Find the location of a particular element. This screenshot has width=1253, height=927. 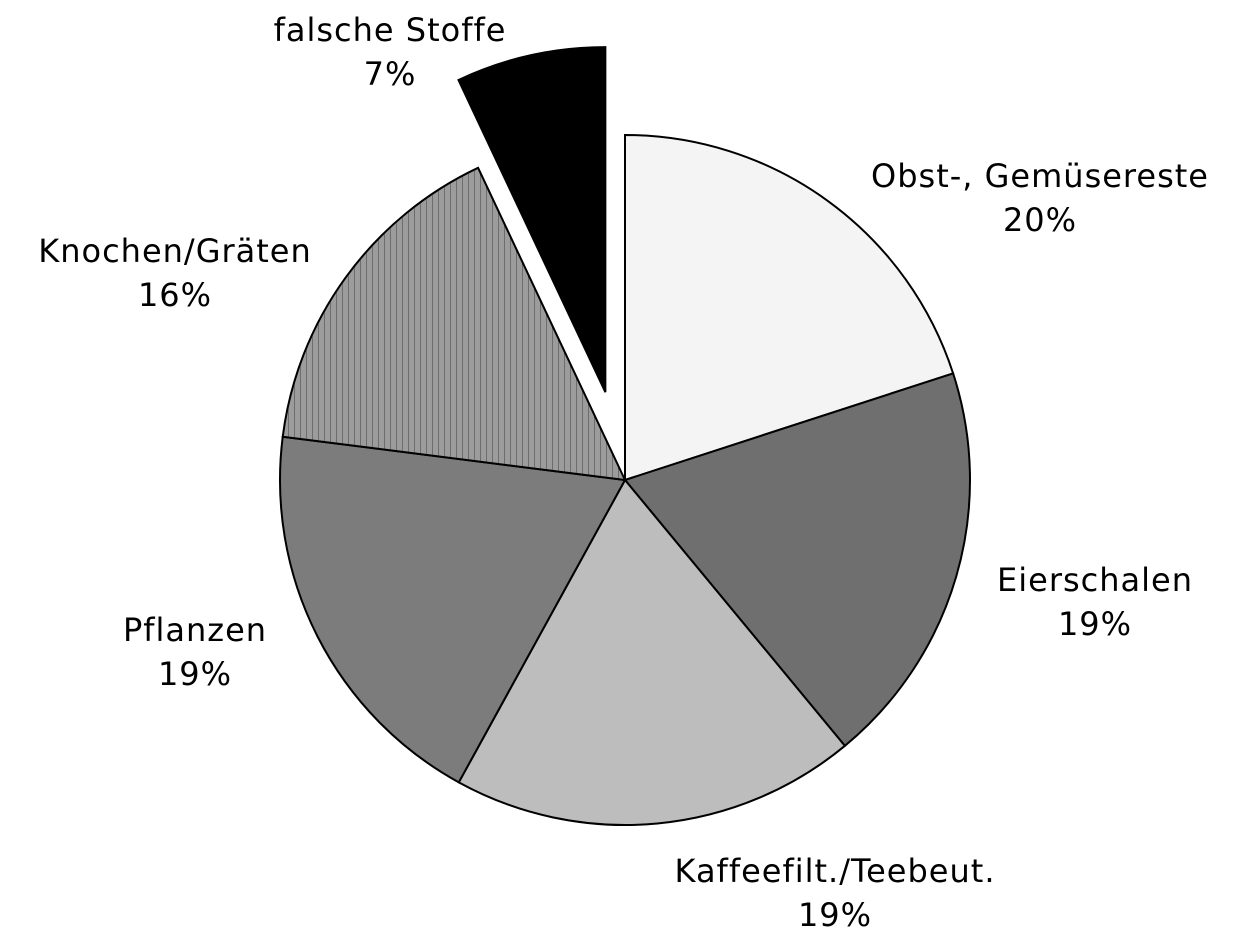

slice-label: Kaffeefilt./Teebeut. is located at coordinates (835, 871).